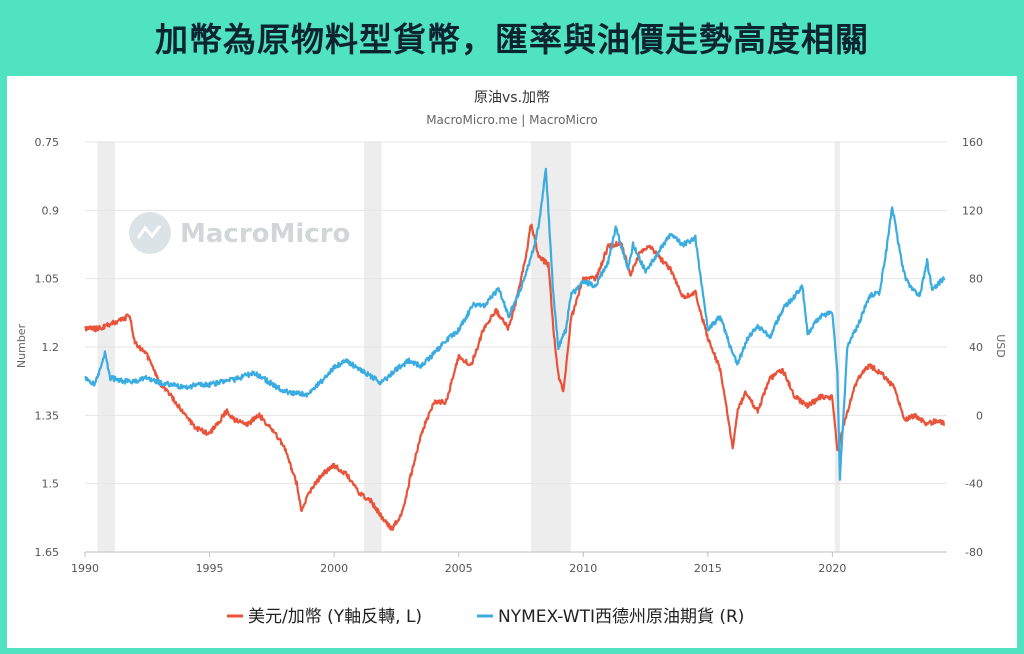  I want to click on x-tick-label: 1990, so click(85, 568).